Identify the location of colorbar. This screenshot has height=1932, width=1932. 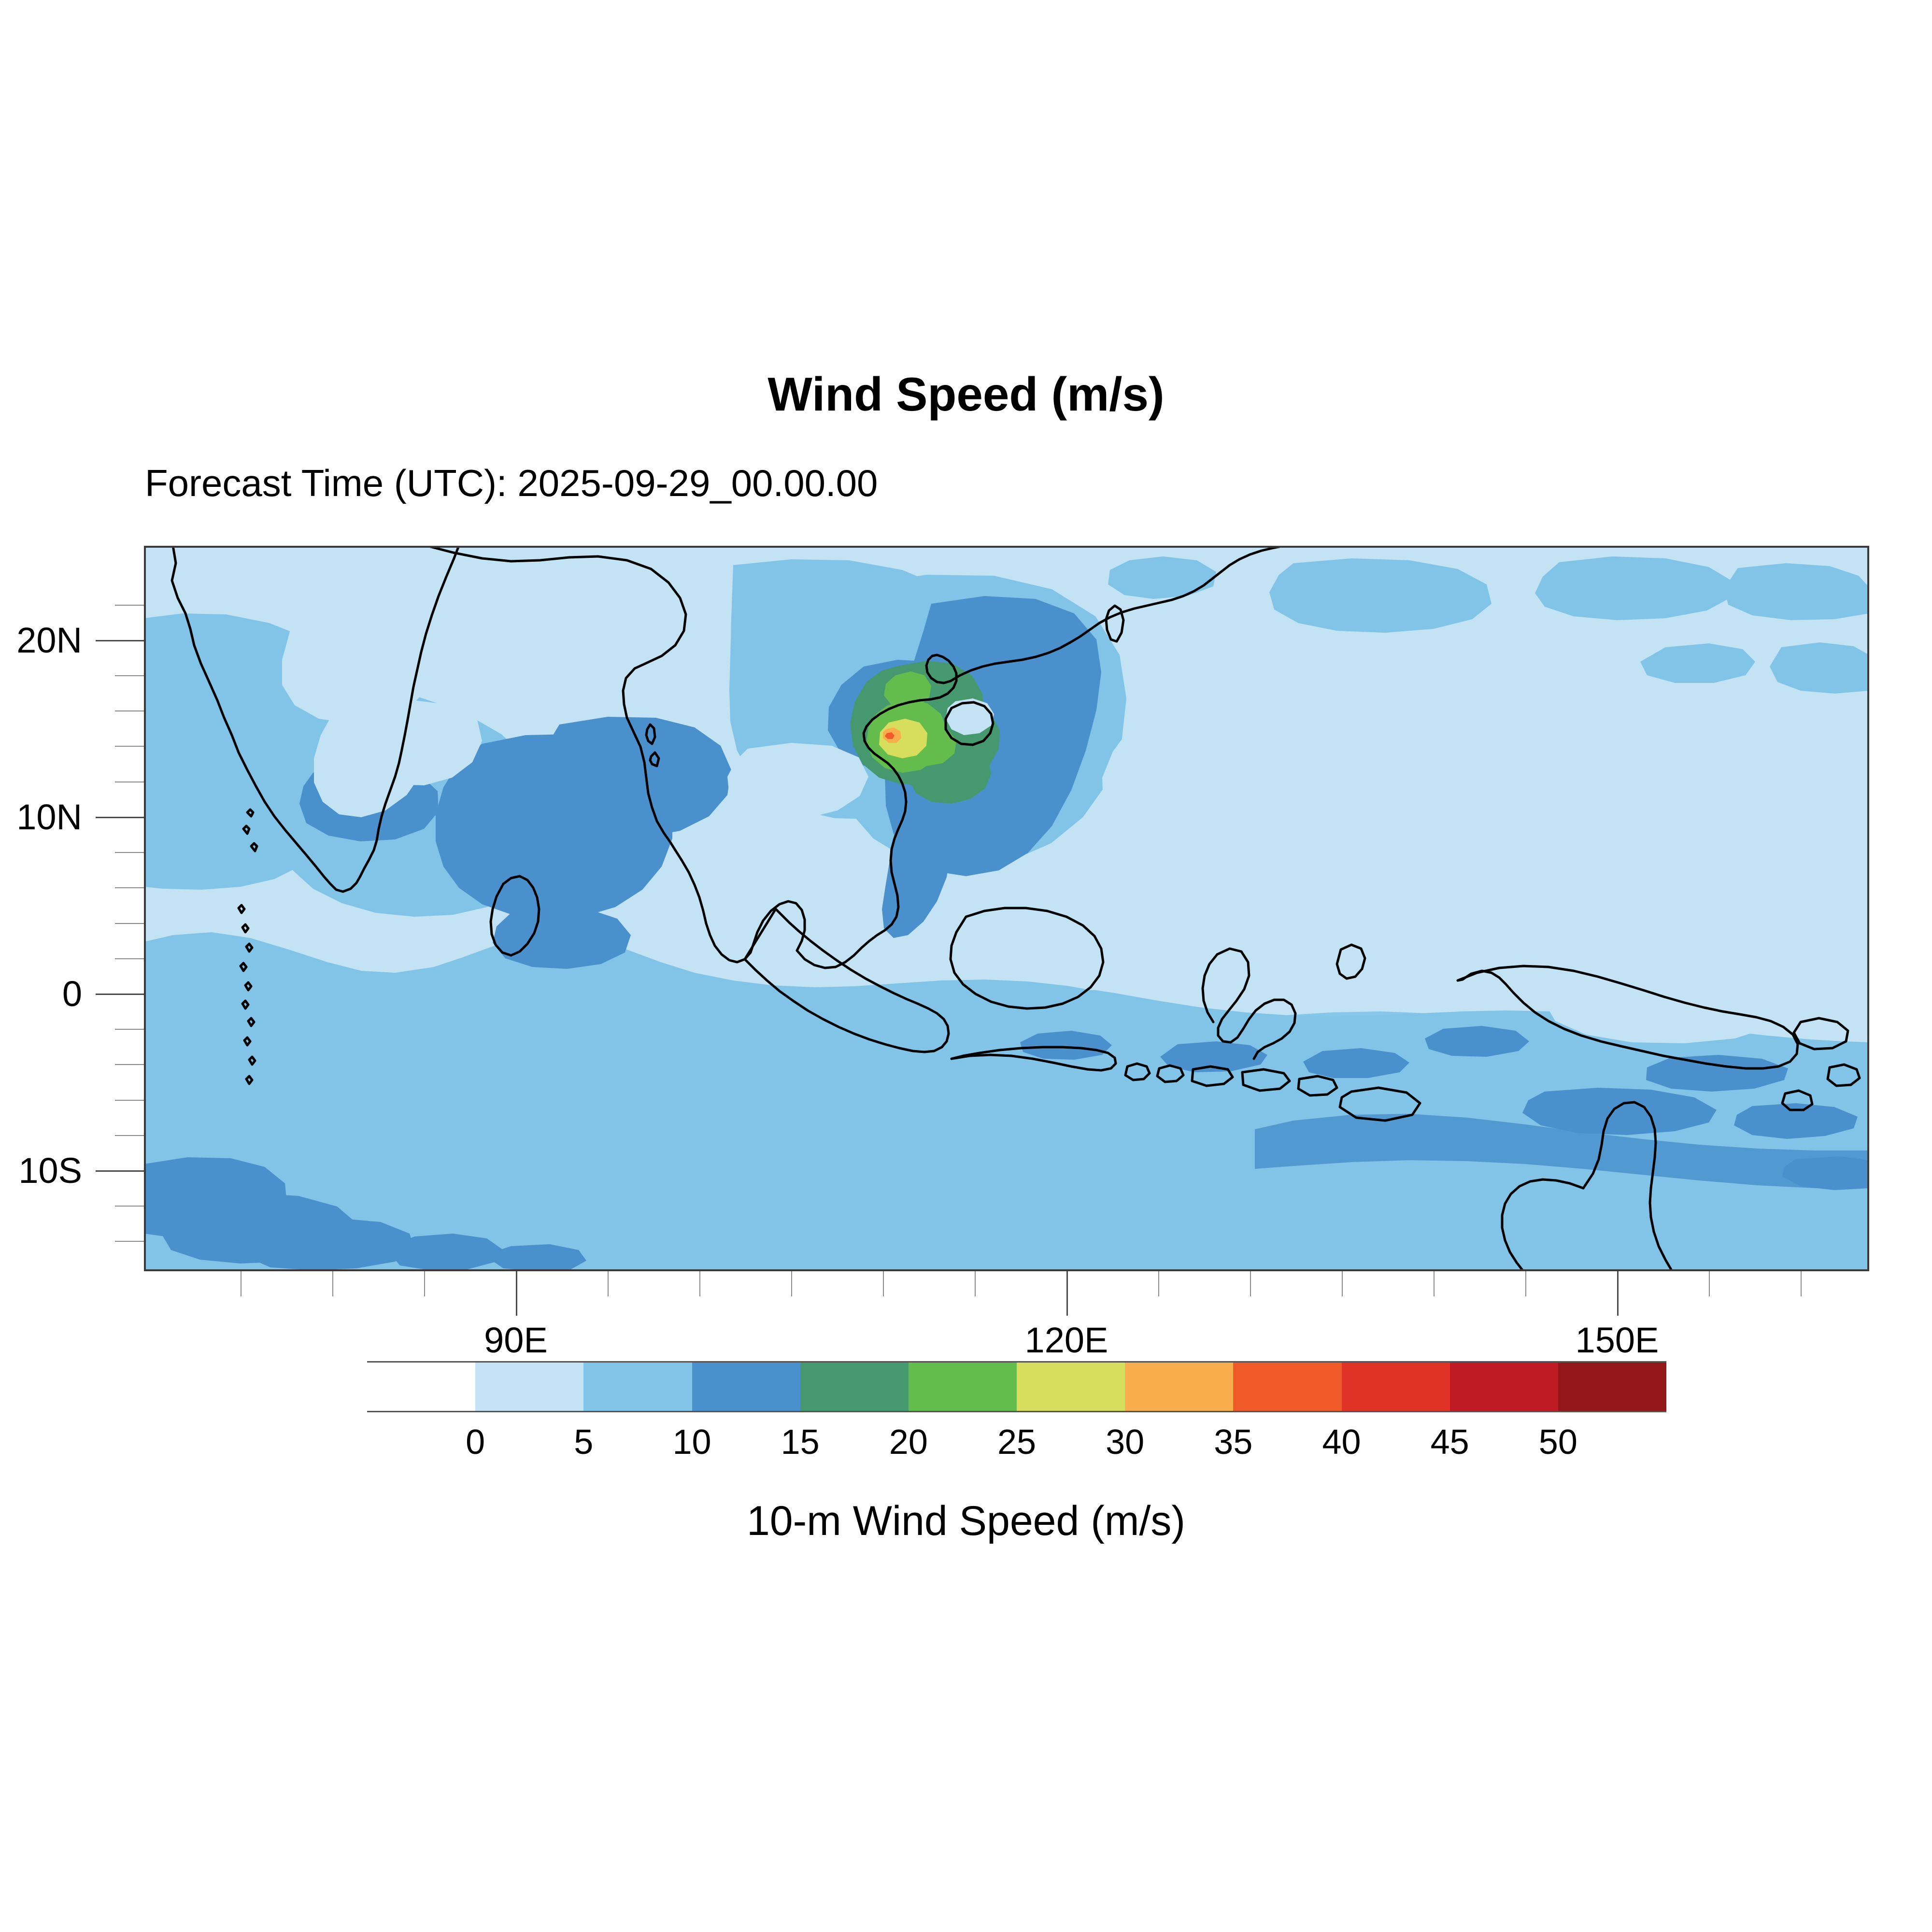
(1017, 1386).